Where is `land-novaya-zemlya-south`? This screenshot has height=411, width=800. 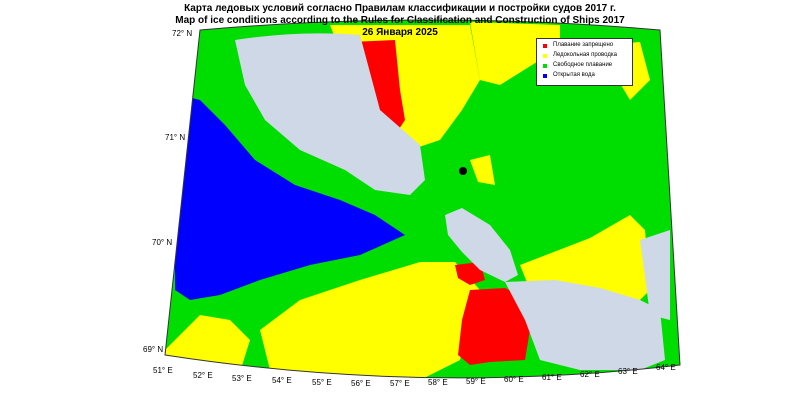 land-novaya-zemlya-south is located at coordinates (330, 114).